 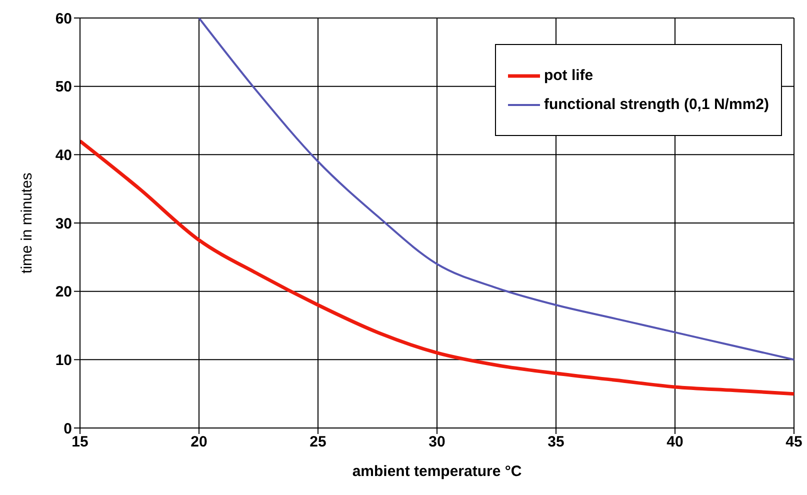 What do you see at coordinates (794, 442) in the screenshot?
I see `x-tick-label: 45` at bounding box center [794, 442].